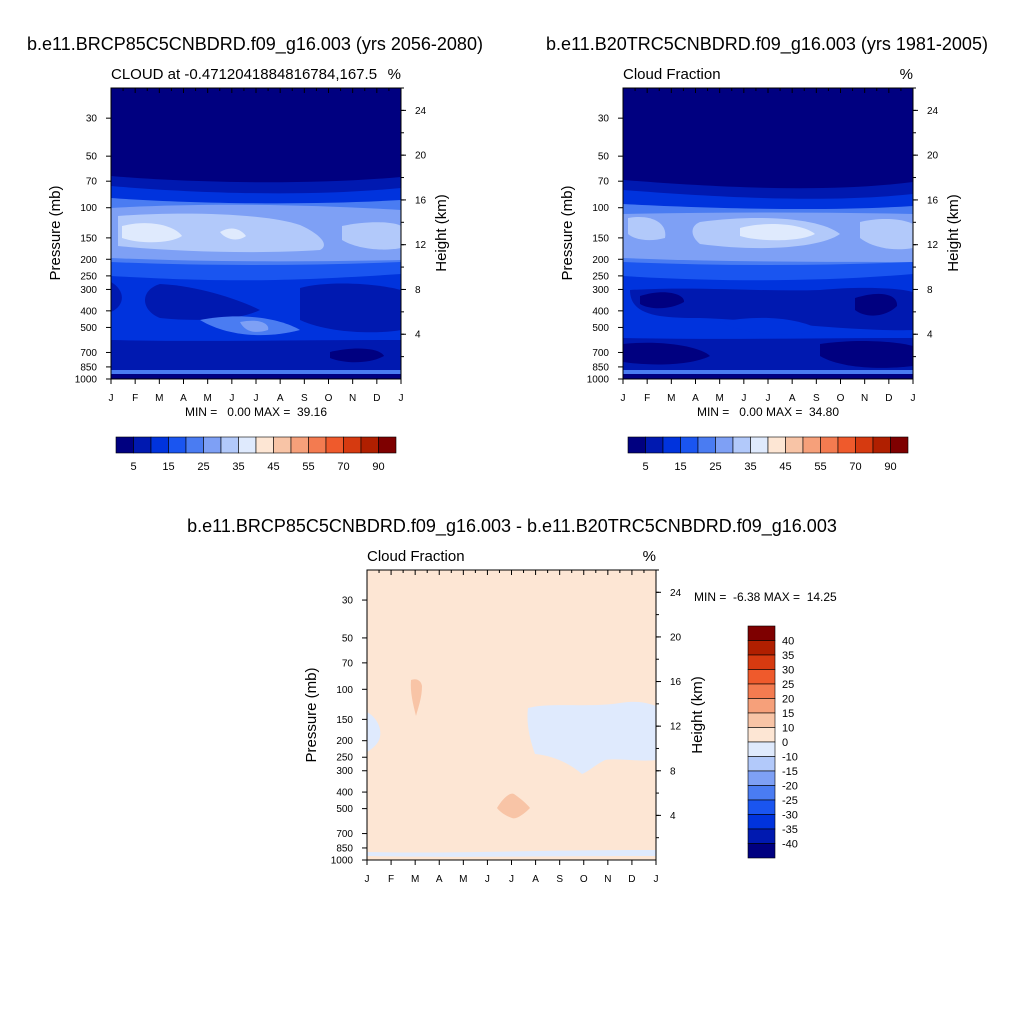 This screenshot has width=1024, height=1029. I want to click on panel-b-band-bottom, so click(768, 376).